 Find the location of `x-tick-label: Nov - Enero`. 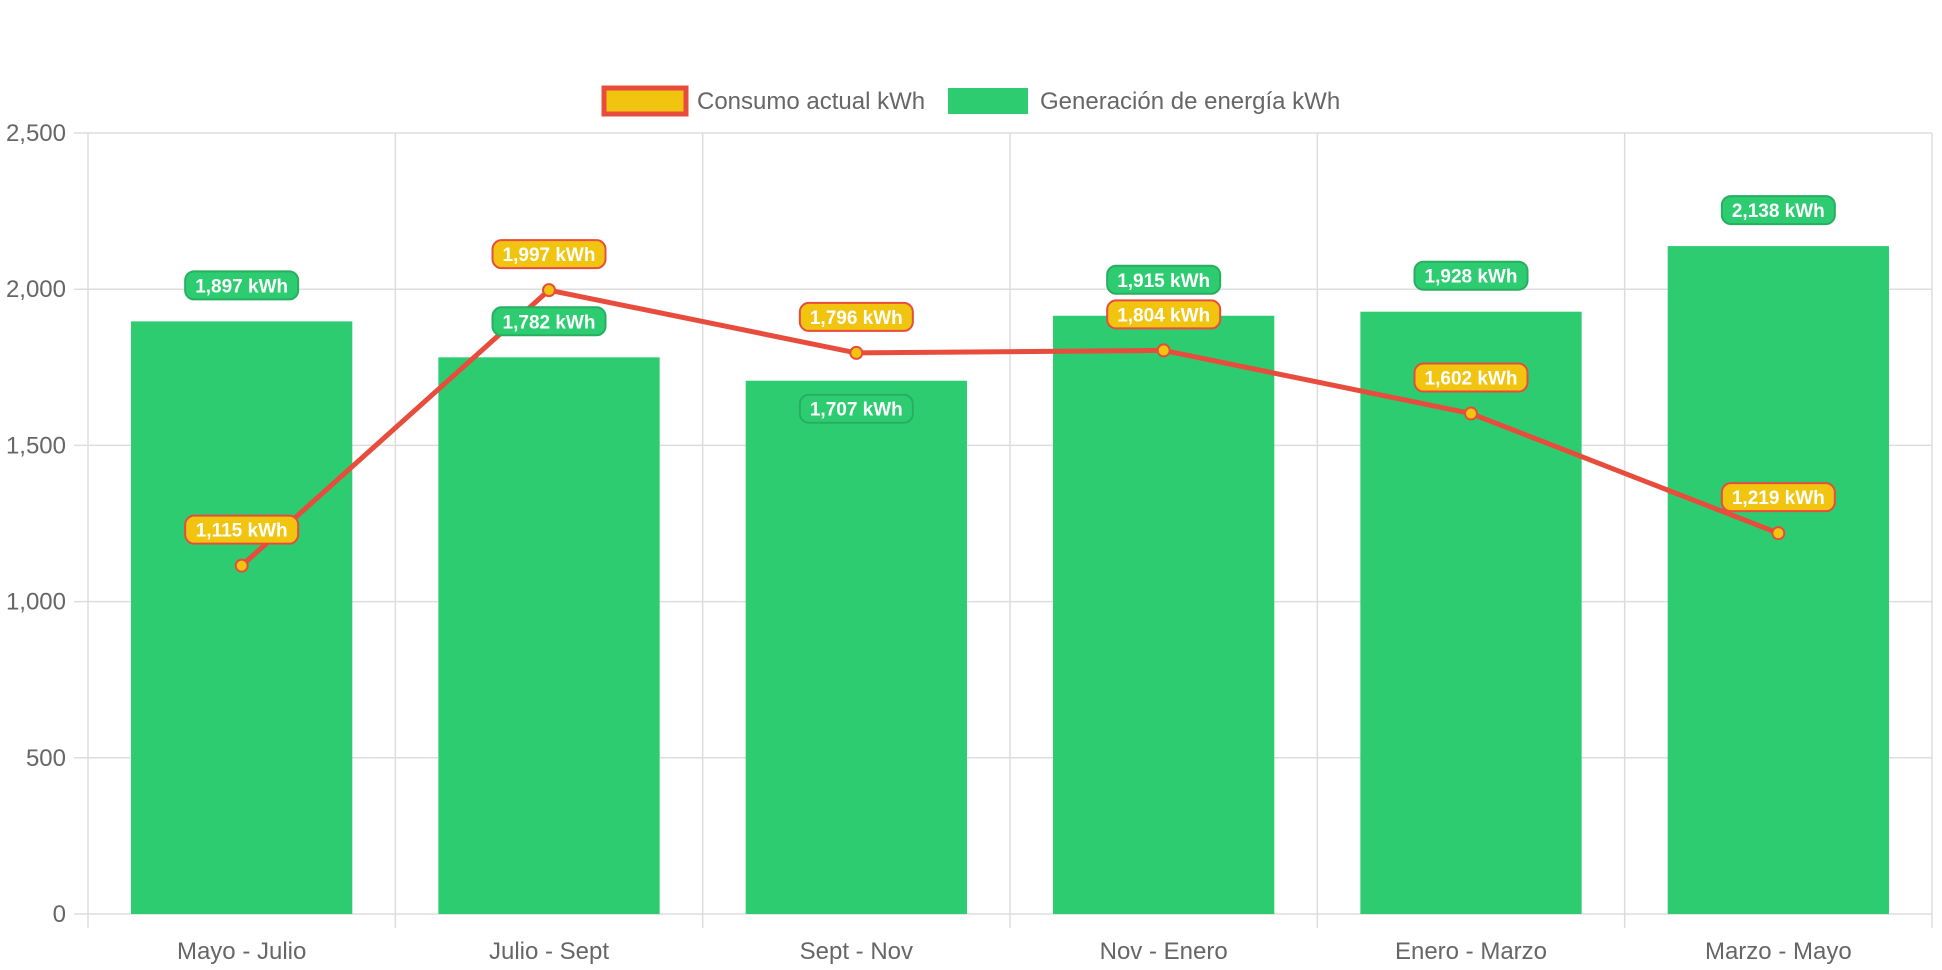

x-tick-label: Nov - Enero is located at coordinates (1164, 951).